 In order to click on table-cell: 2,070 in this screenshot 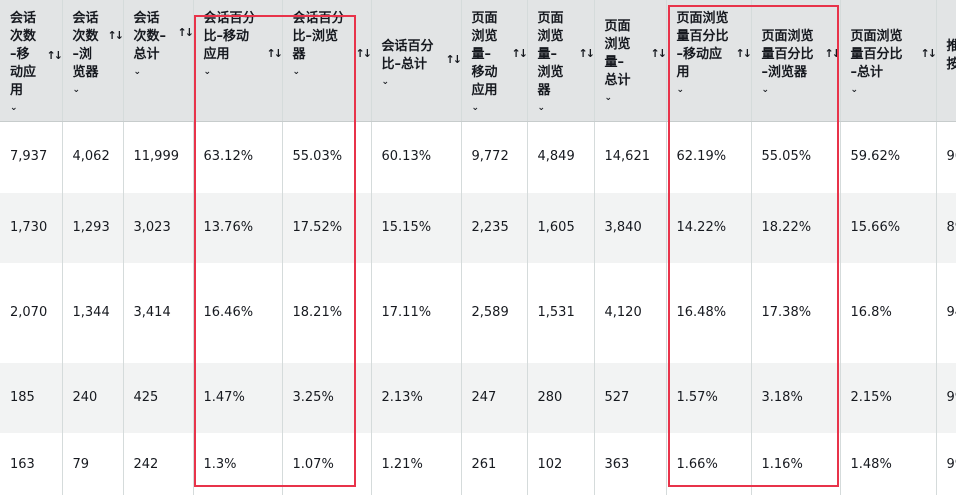, I will do `click(31, 313)`.